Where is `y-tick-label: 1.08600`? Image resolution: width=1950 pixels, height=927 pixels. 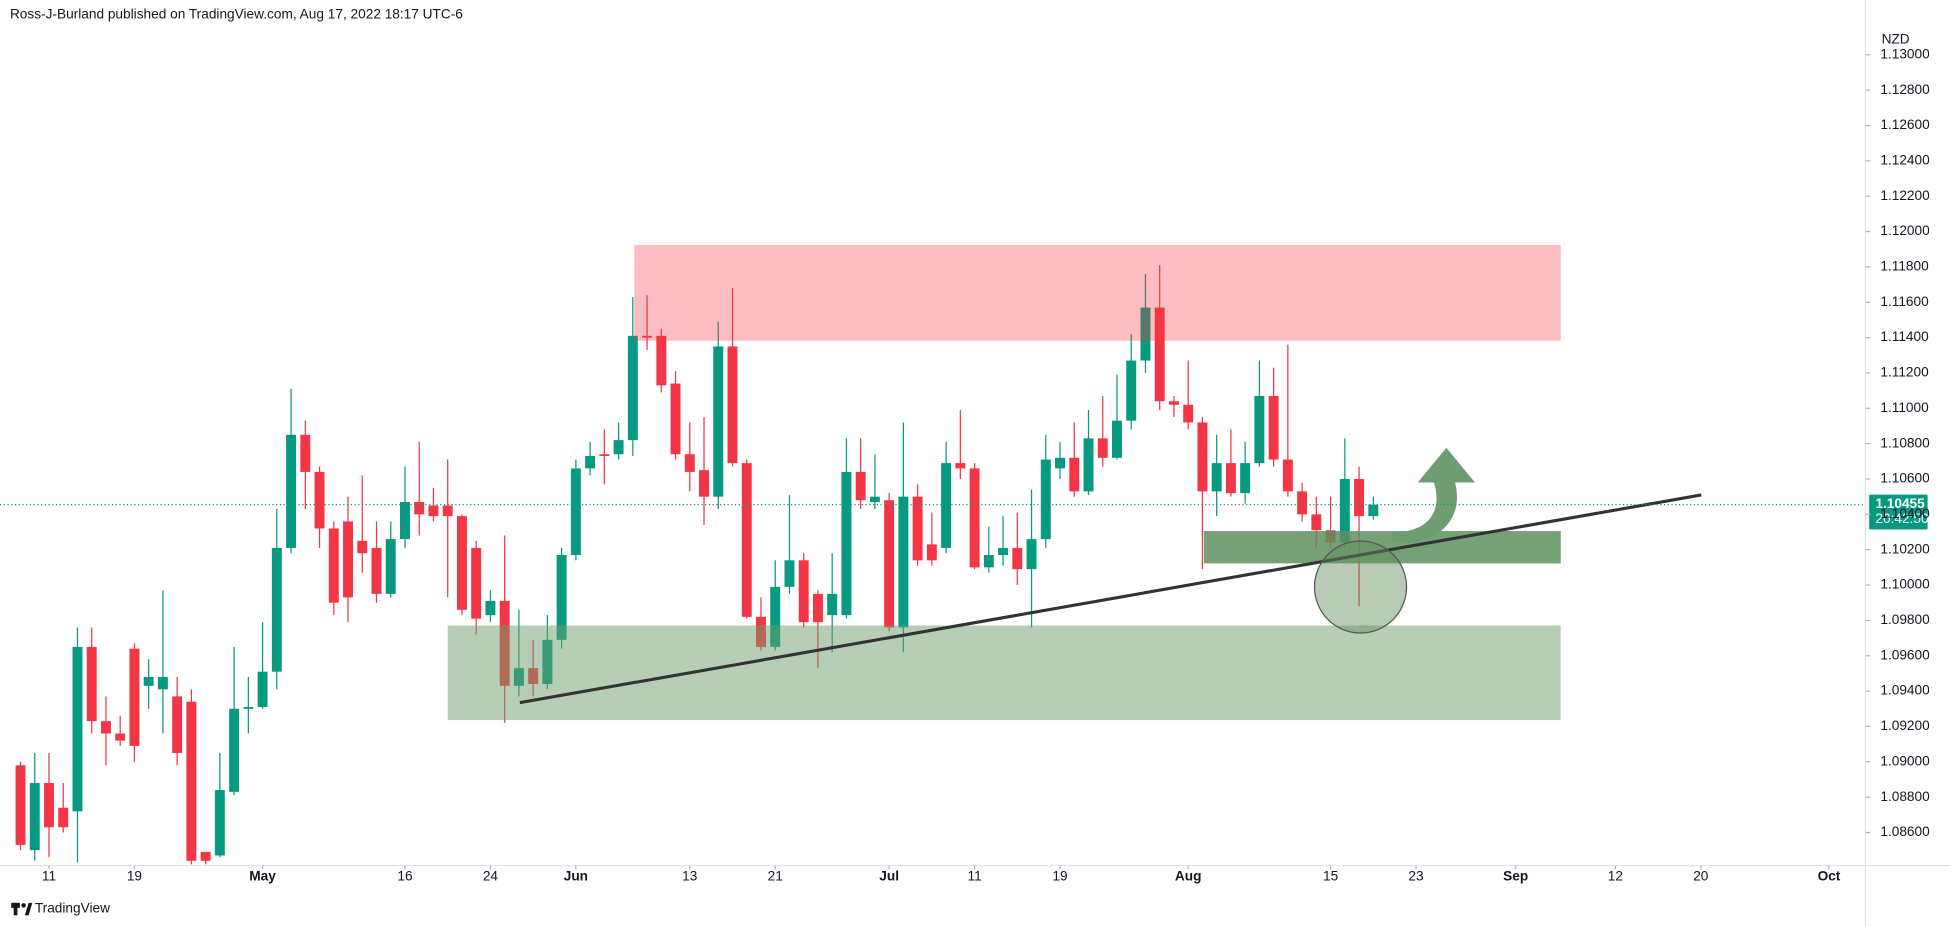 y-tick-label: 1.08600 is located at coordinates (1905, 831).